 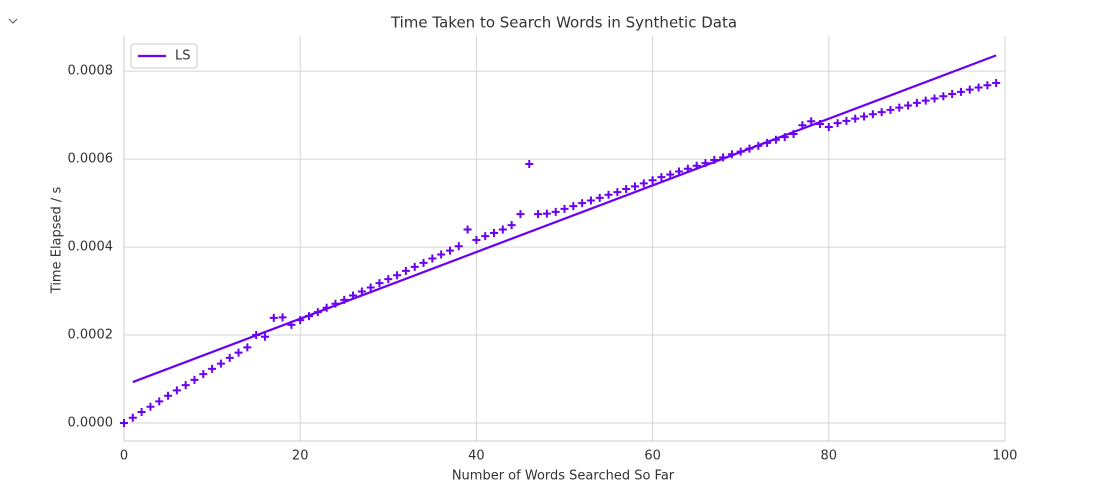 What do you see at coordinates (91, 159) in the screenshot?
I see `y-tick-label: 0.0006` at bounding box center [91, 159].